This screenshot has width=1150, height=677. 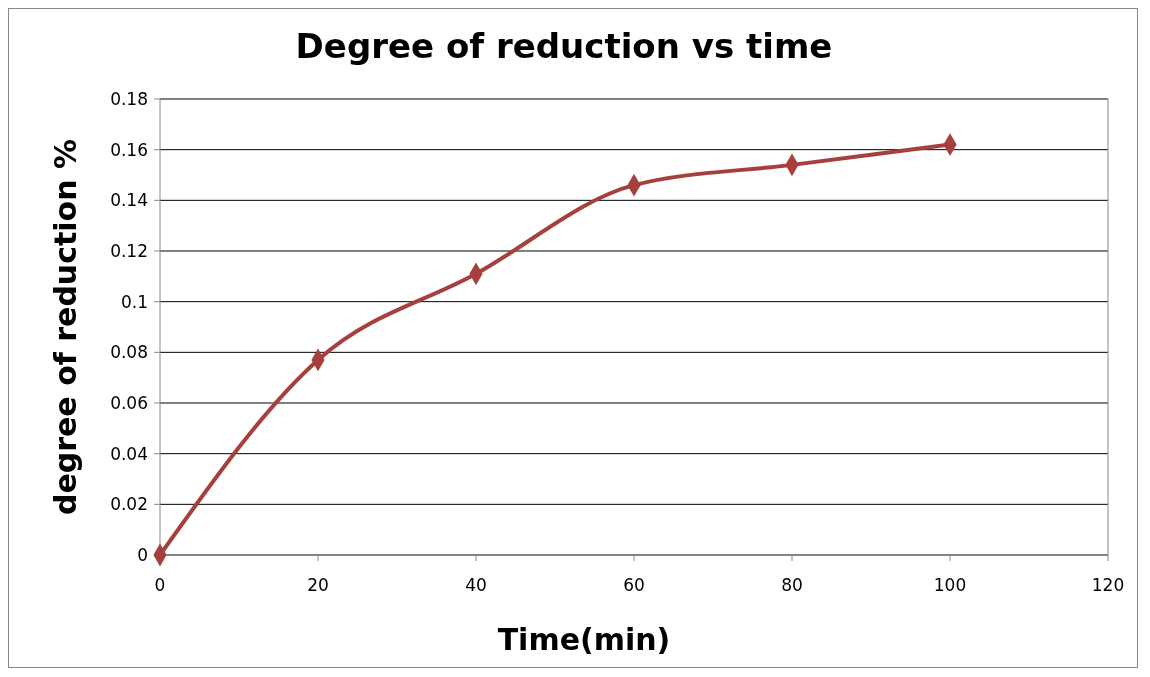 I want to click on chart-title: Degree of reduction vs time, so click(x=564, y=46).